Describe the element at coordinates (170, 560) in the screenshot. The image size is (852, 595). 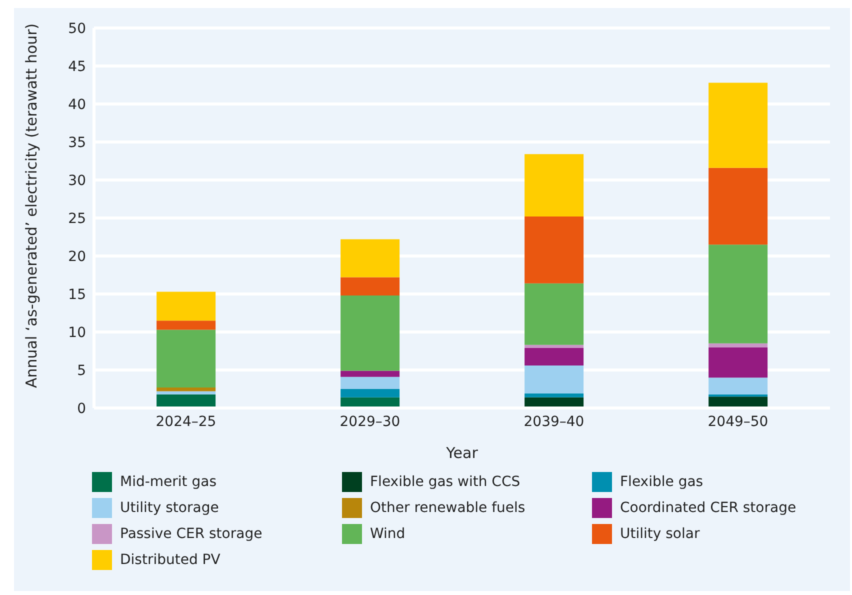
I see `legend-label: Distributed PV` at that location.